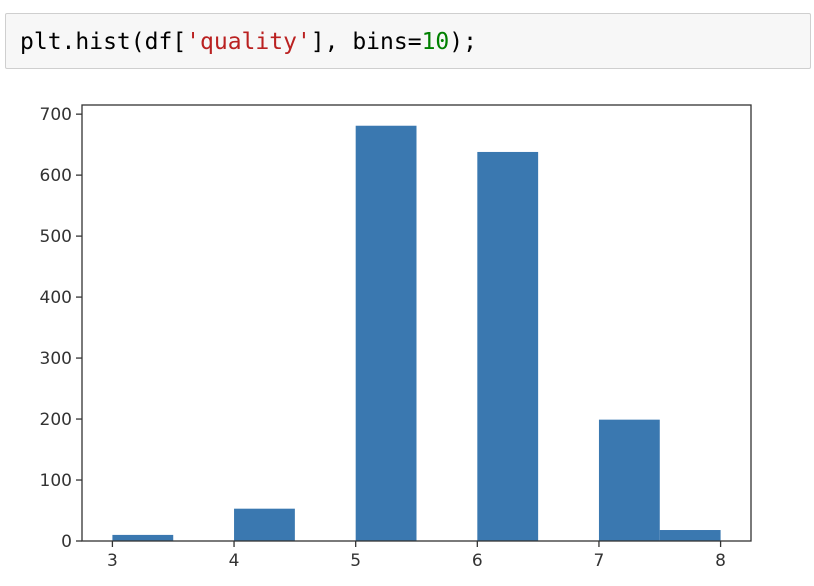 This screenshot has height=586, width=814. Describe the element at coordinates (56, 420) in the screenshot. I see `y-tick-label: 200` at that location.